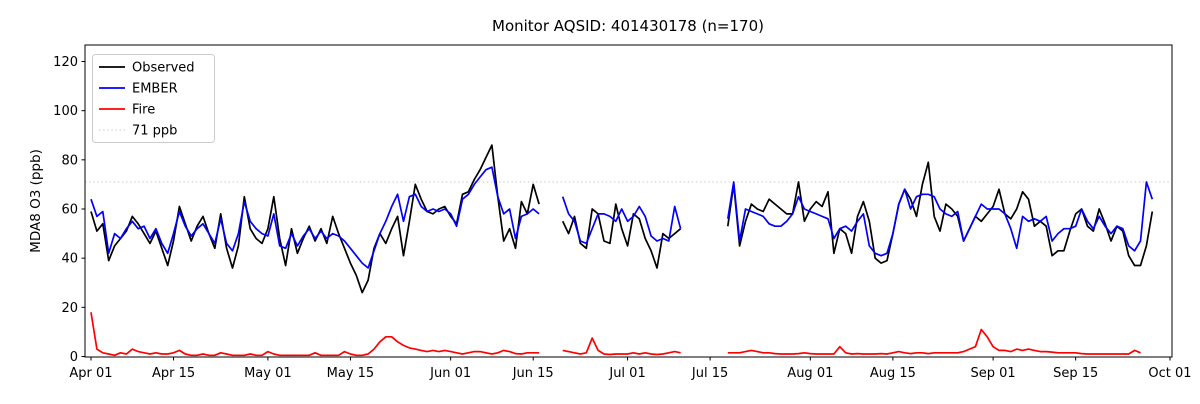 Image resolution: width=1200 pixels, height=404 pixels. Describe the element at coordinates (154, 131) in the screenshot. I see `legend-label-71-ppb: 71 ppb` at that location.